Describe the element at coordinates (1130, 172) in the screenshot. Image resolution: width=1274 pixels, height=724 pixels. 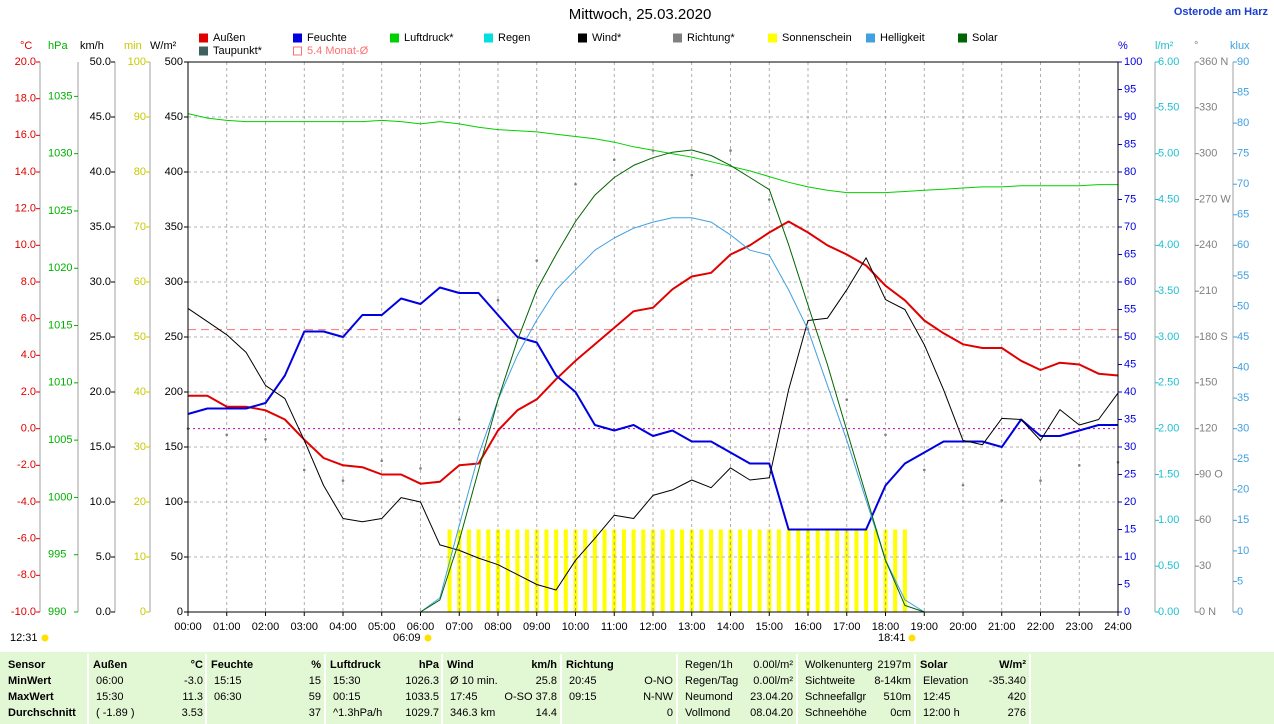
I see `y-tick-label: 80` at that location.